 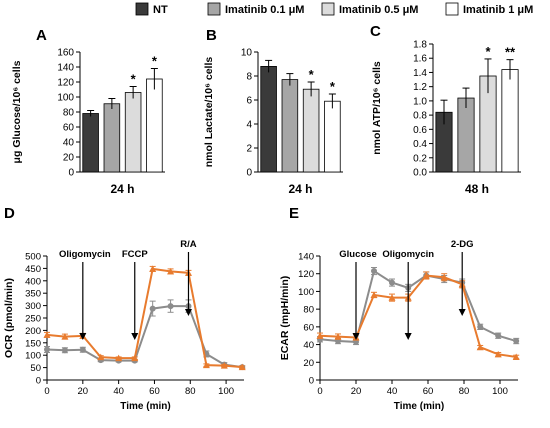 What do you see at coordinates (17, 111) in the screenshot?
I see `y-axis-label: μg Glucose/10⁶ cells` at bounding box center [17, 111].